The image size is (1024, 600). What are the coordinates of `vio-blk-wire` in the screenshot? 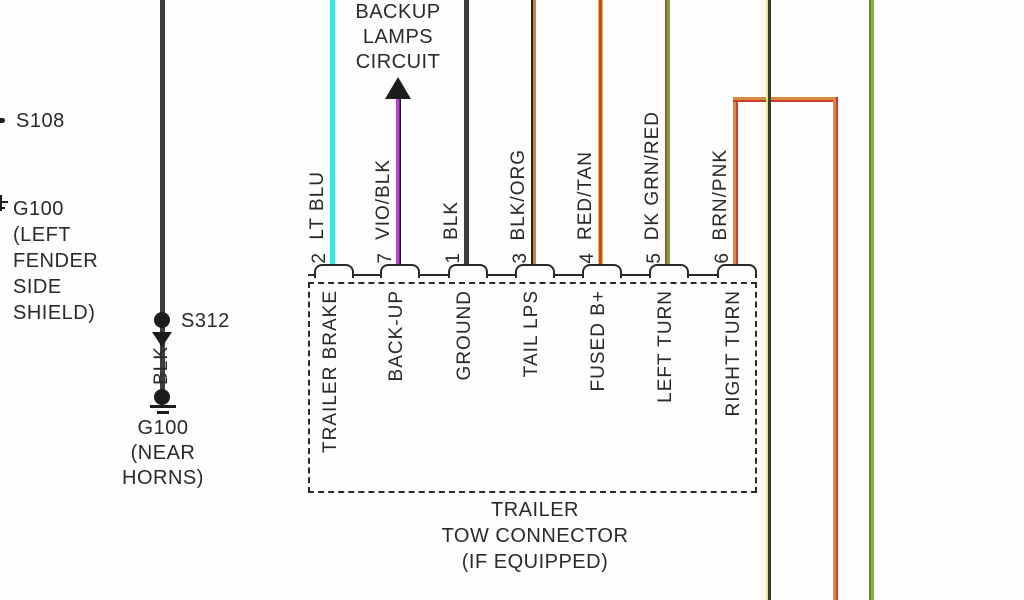 It's located at (398, 183).